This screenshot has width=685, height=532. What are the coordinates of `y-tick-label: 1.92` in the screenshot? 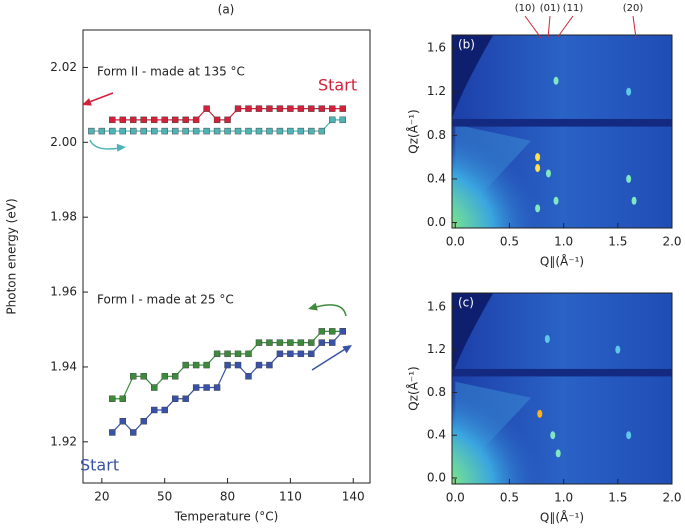 It's located at (63, 441).